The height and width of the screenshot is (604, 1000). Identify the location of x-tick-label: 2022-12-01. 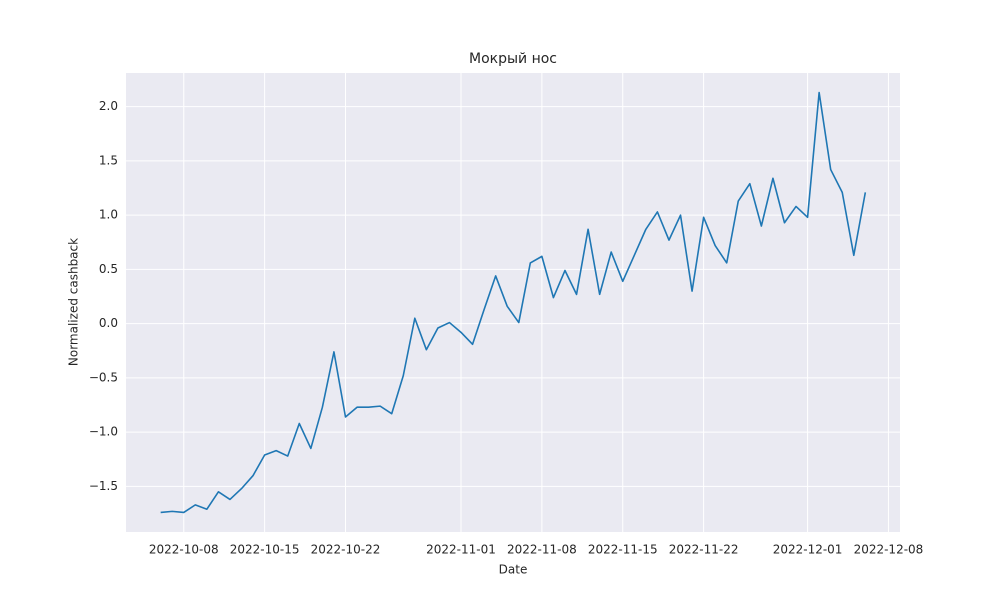
(808, 550).